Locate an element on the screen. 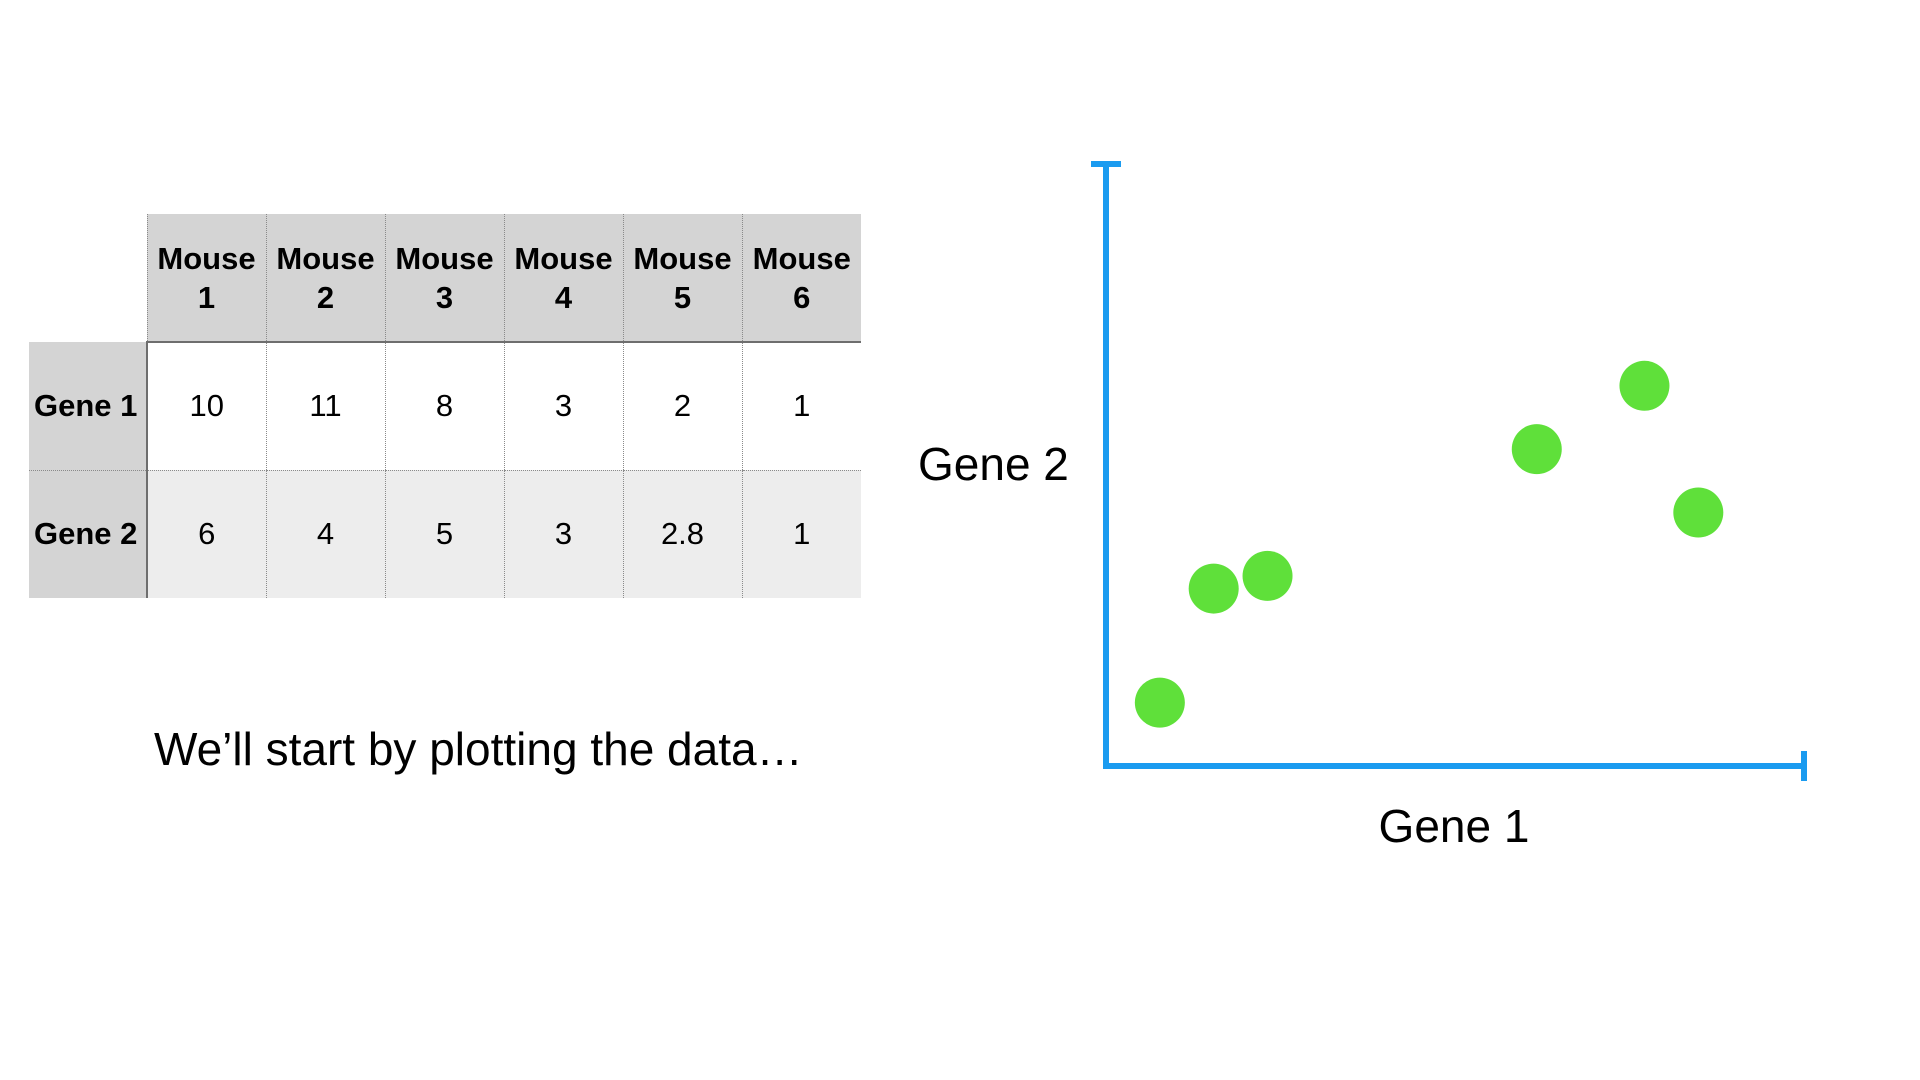  row-header-gene-1: Gene 1 is located at coordinates (88, 406).